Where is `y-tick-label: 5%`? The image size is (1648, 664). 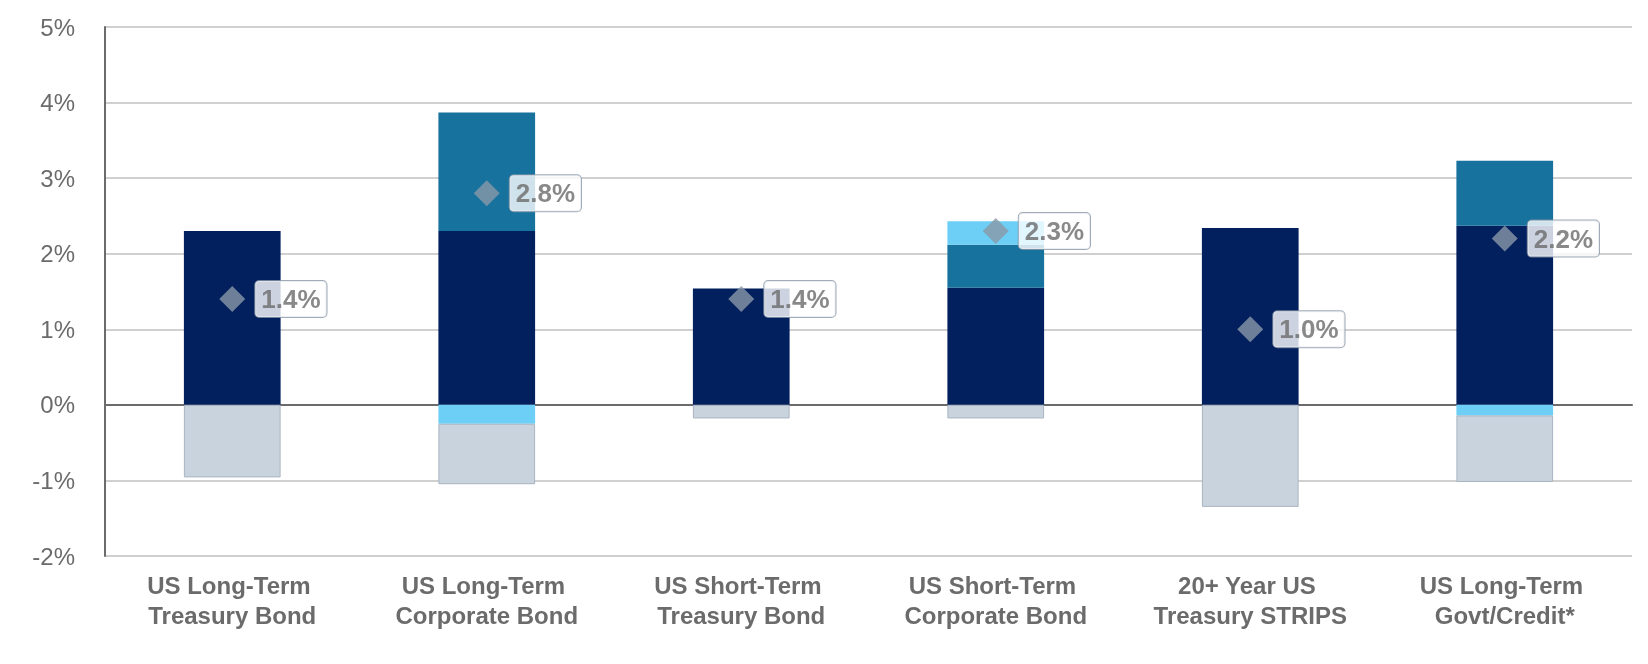
y-tick-label: 5% is located at coordinates (57, 27).